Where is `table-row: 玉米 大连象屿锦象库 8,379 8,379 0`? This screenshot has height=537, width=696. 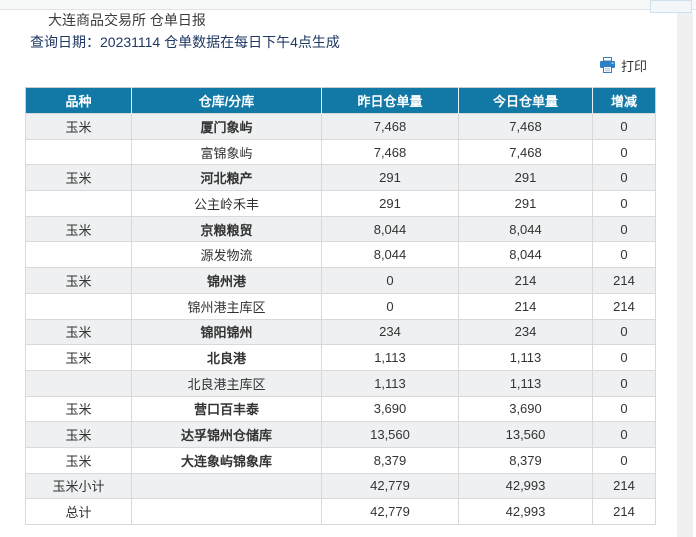 table-row: 玉米 大连象屿锦象库 8,379 8,379 0 is located at coordinates (340, 460).